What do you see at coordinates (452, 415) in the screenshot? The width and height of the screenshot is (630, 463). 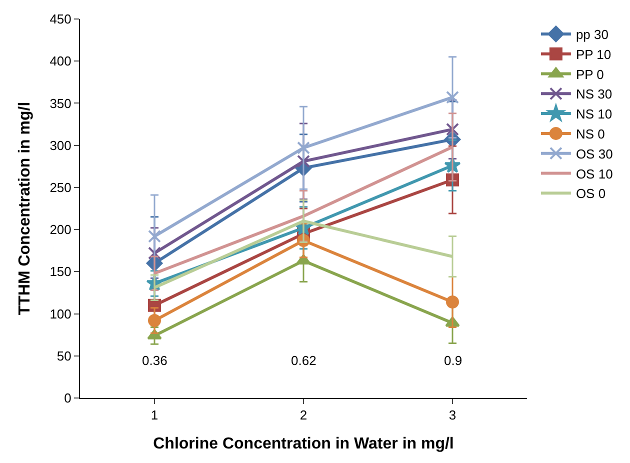 I see `x-tick-label: 3` at bounding box center [452, 415].